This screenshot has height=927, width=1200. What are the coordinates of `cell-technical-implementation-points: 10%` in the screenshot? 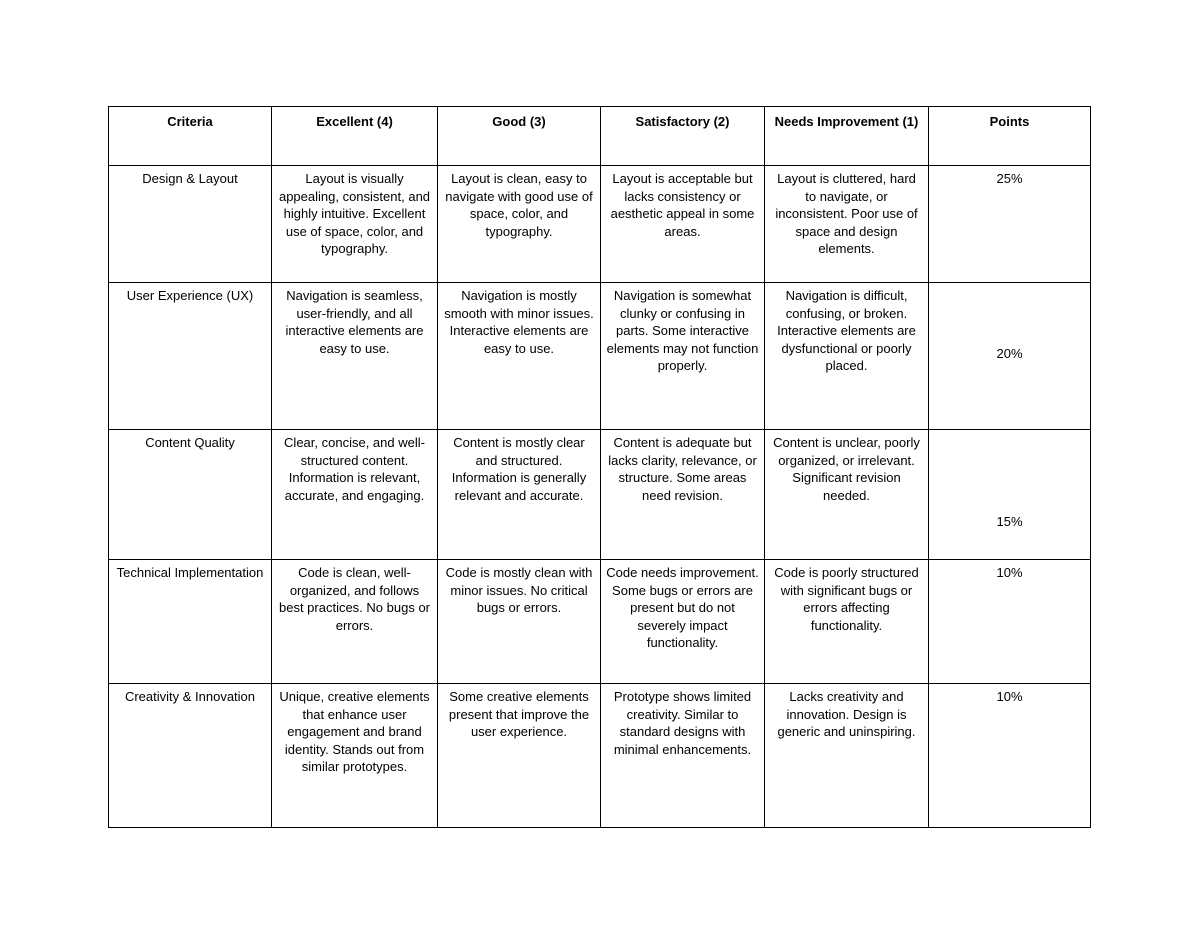 It's located at (1009, 621).